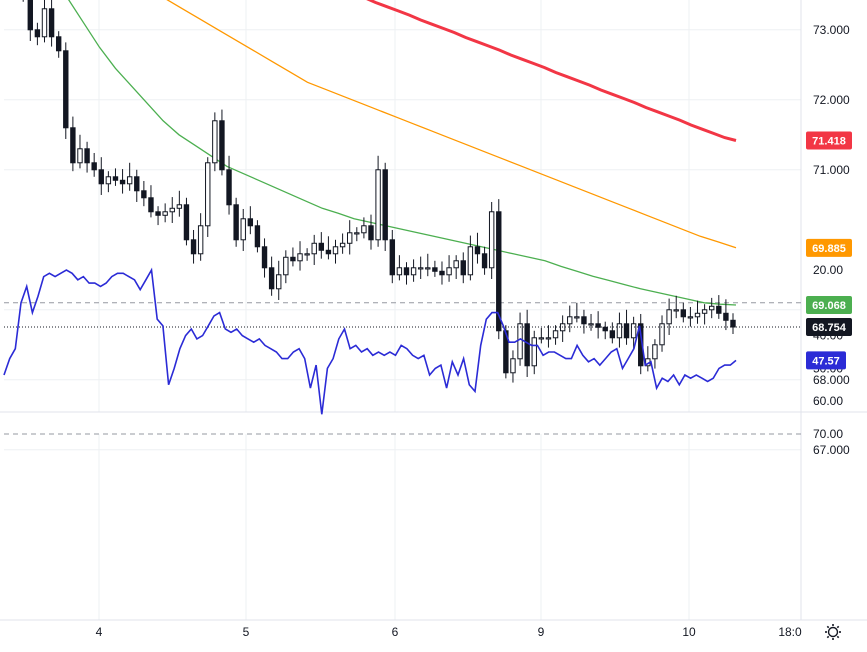  I want to click on price-badges: 71.418 69.885 69.068 68.754 47.57, so click(829, 250).